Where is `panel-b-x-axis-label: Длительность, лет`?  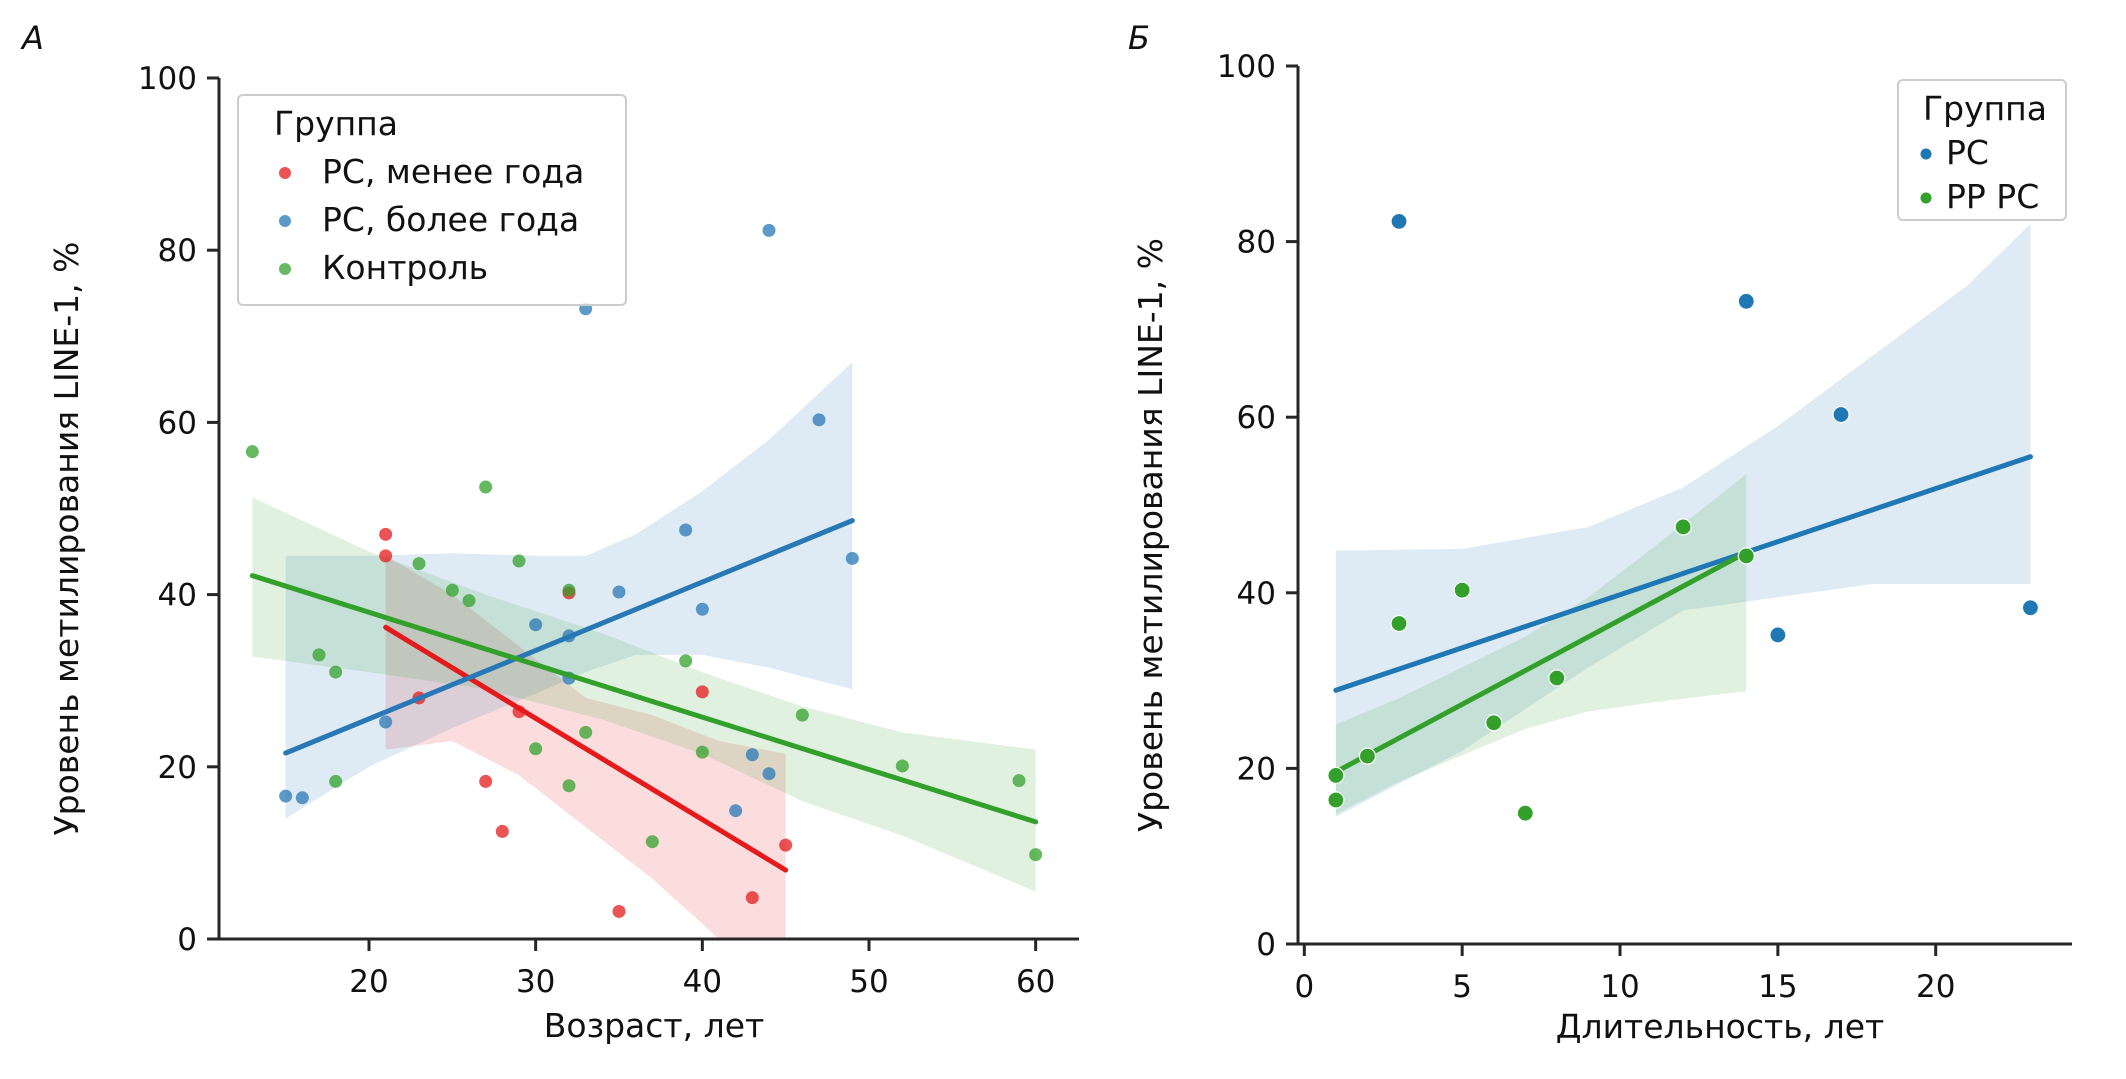 panel-b-x-axis-label: Длительность, лет is located at coordinates (1720, 1026).